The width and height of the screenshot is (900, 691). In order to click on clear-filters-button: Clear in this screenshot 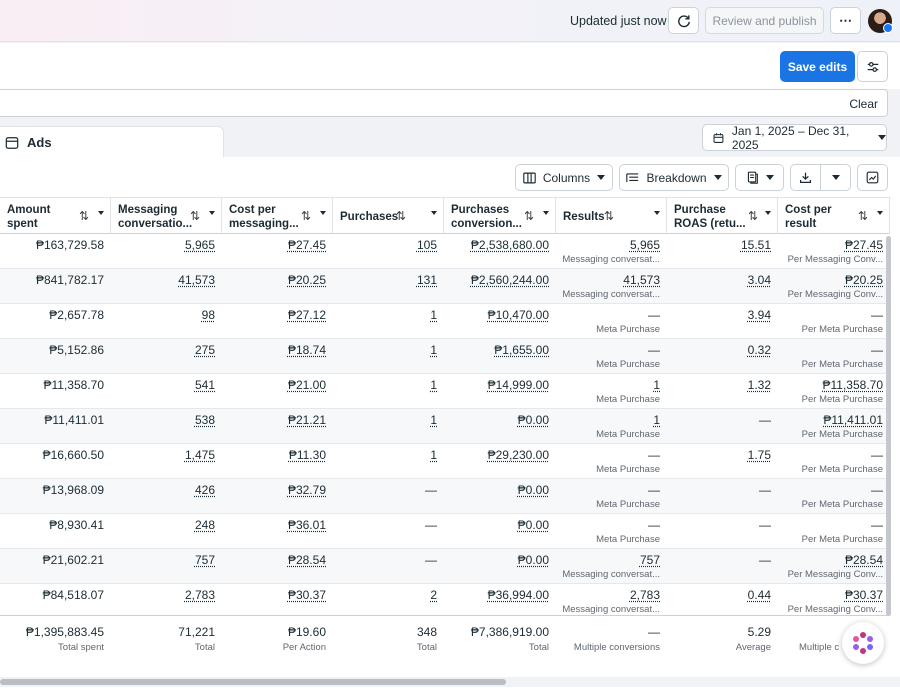, I will do `click(863, 104)`.